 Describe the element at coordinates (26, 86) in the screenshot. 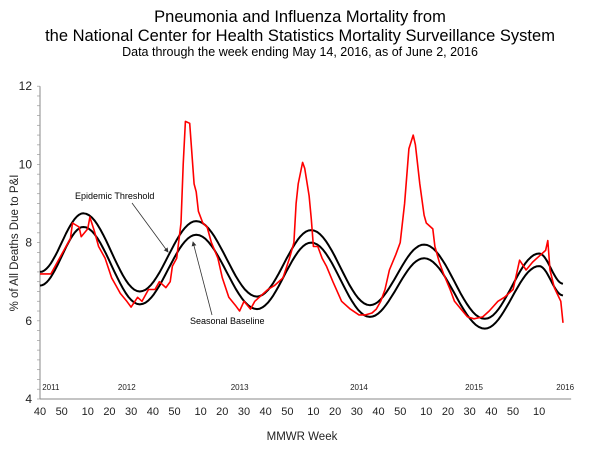

I see `y-tick-label: 12` at that location.